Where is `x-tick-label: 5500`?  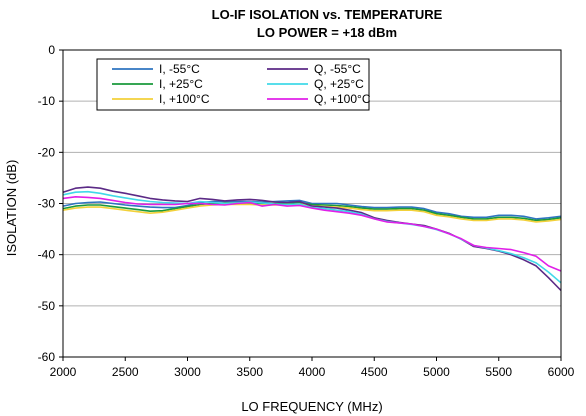 x-tick-label: 5500 is located at coordinates (498, 372).